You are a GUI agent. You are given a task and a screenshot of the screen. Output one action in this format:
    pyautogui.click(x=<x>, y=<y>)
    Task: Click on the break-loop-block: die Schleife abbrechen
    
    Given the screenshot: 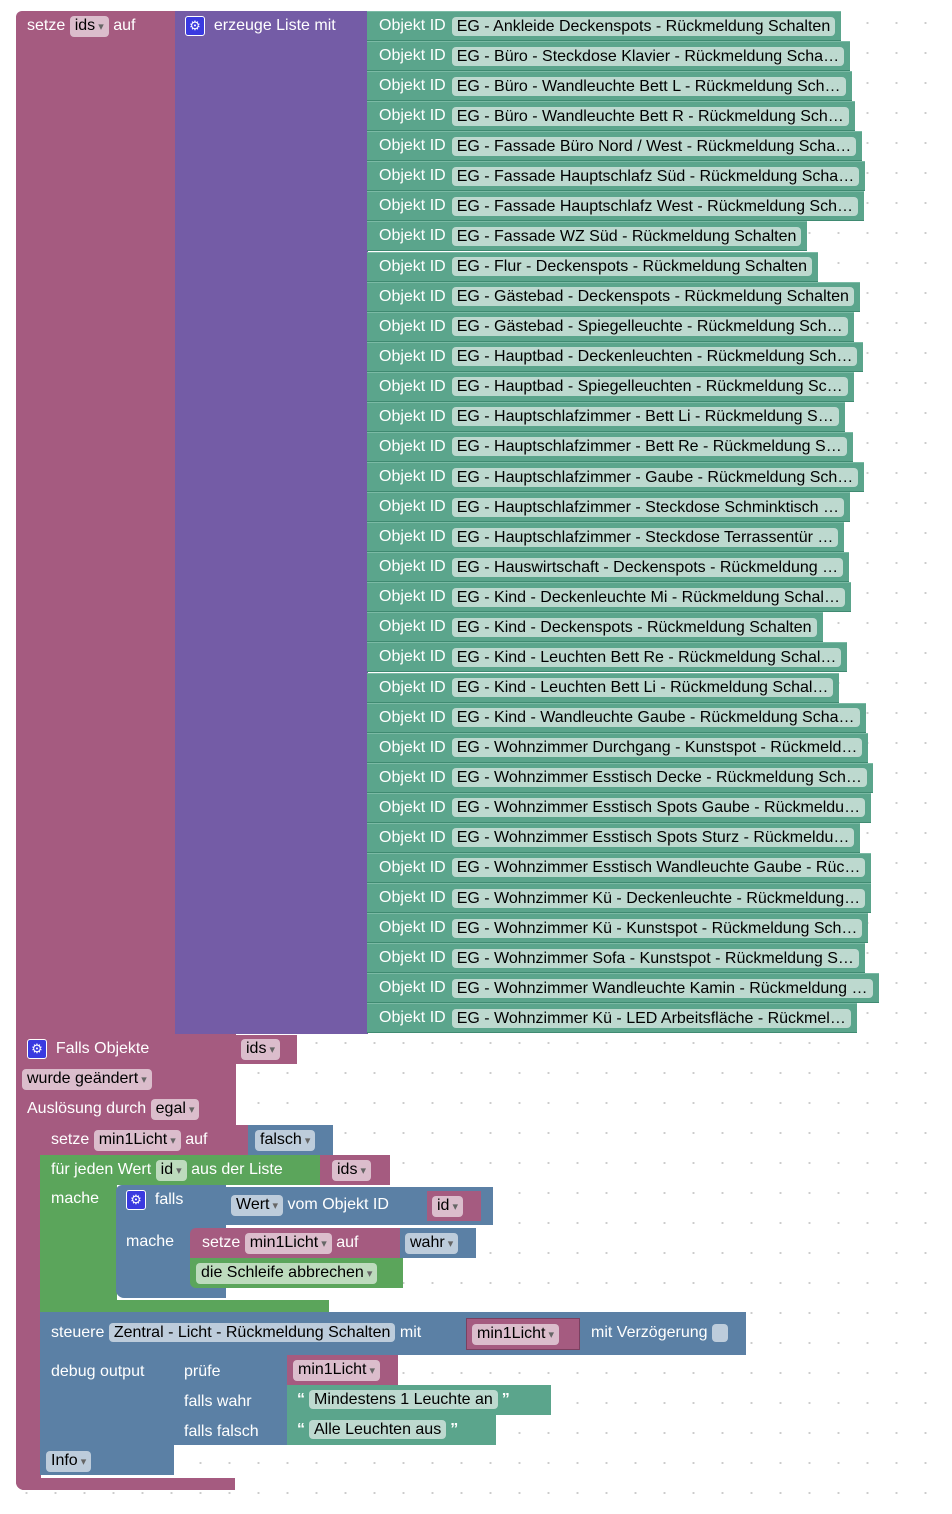 What is the action you would take?
    pyautogui.click(x=296, y=1273)
    